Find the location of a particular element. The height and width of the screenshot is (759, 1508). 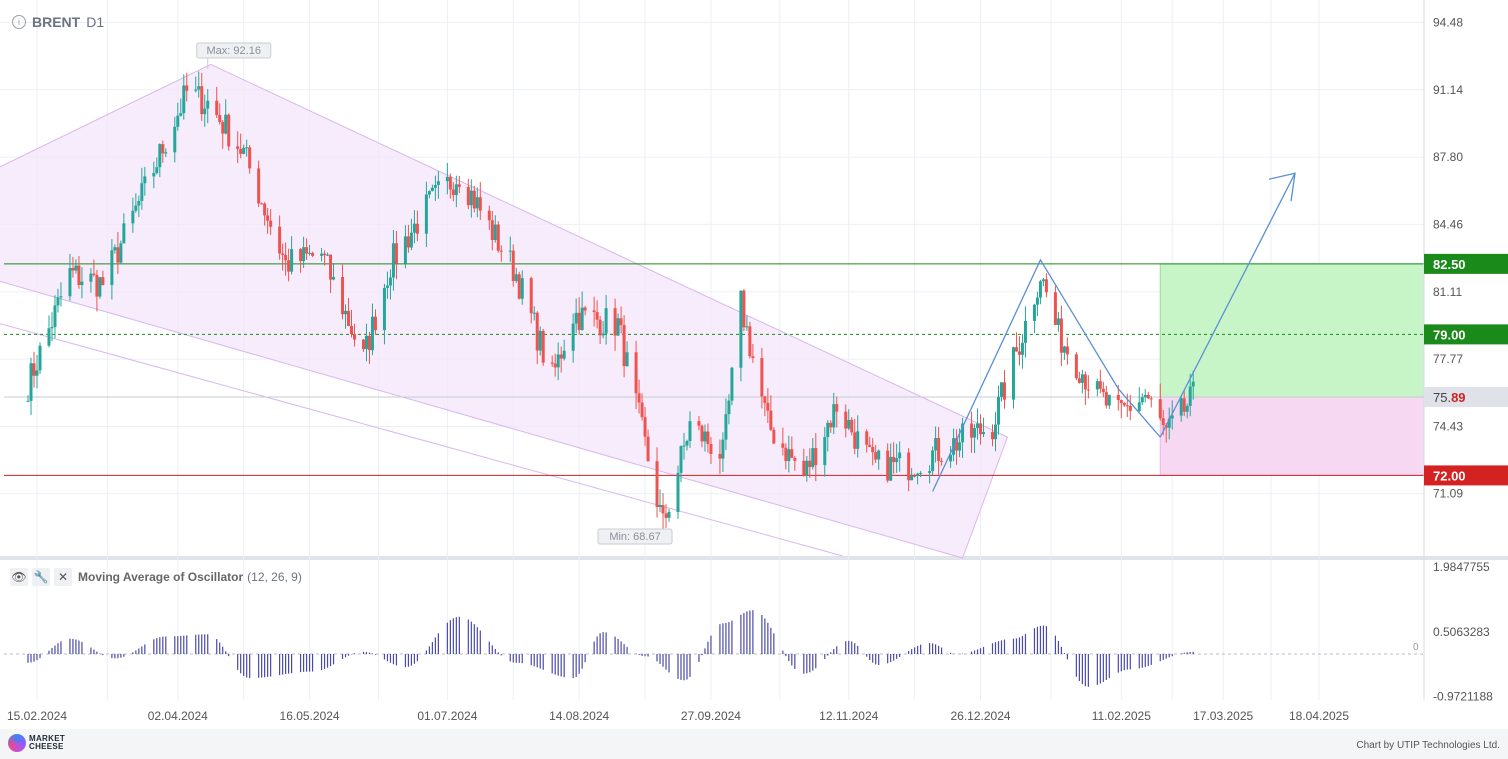

wrench-icon: 🔧 is located at coordinates (41, 577).